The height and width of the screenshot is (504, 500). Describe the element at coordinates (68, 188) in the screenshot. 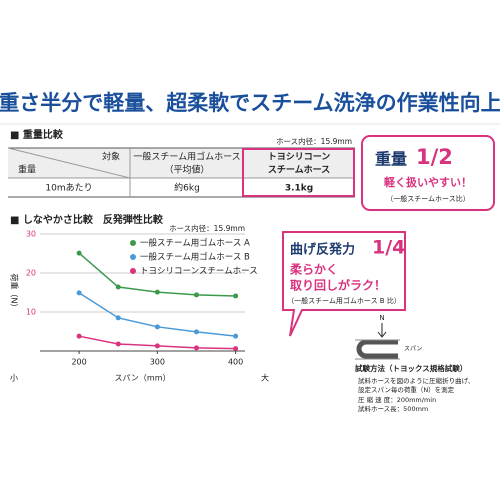

I see `cell: 10mあたり` at that location.